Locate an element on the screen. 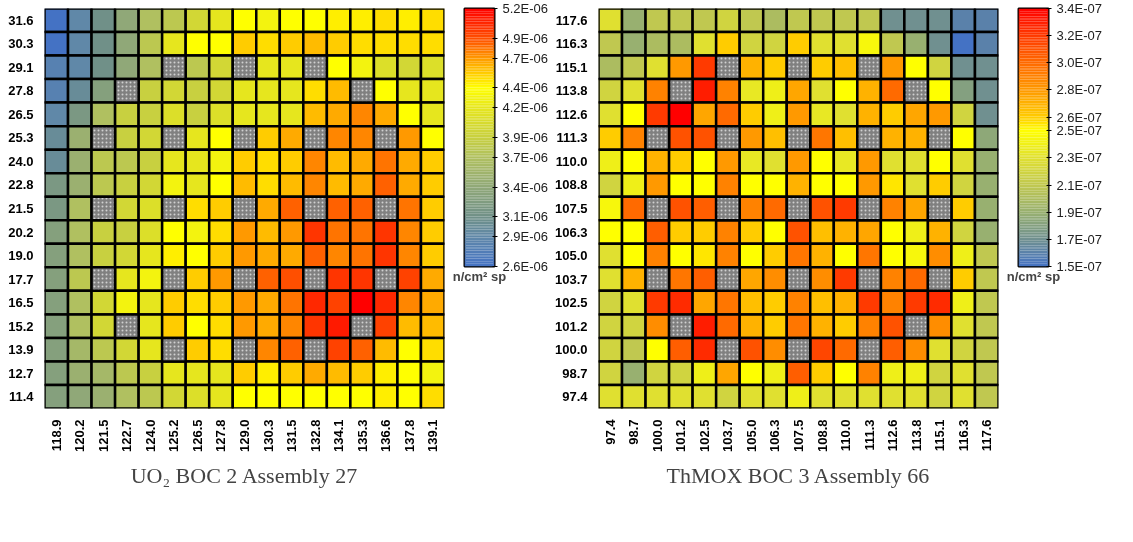 This screenshot has width=1133, height=542. x-tick-label: 103.7 is located at coordinates (728, 436).